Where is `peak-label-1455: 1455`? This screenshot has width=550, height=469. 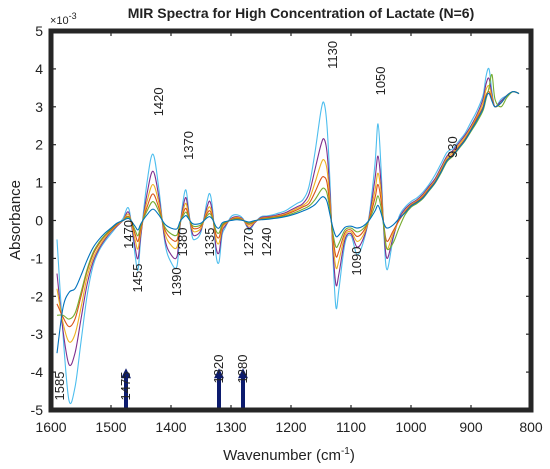 peak-label-1455: 1455 is located at coordinates (137, 278).